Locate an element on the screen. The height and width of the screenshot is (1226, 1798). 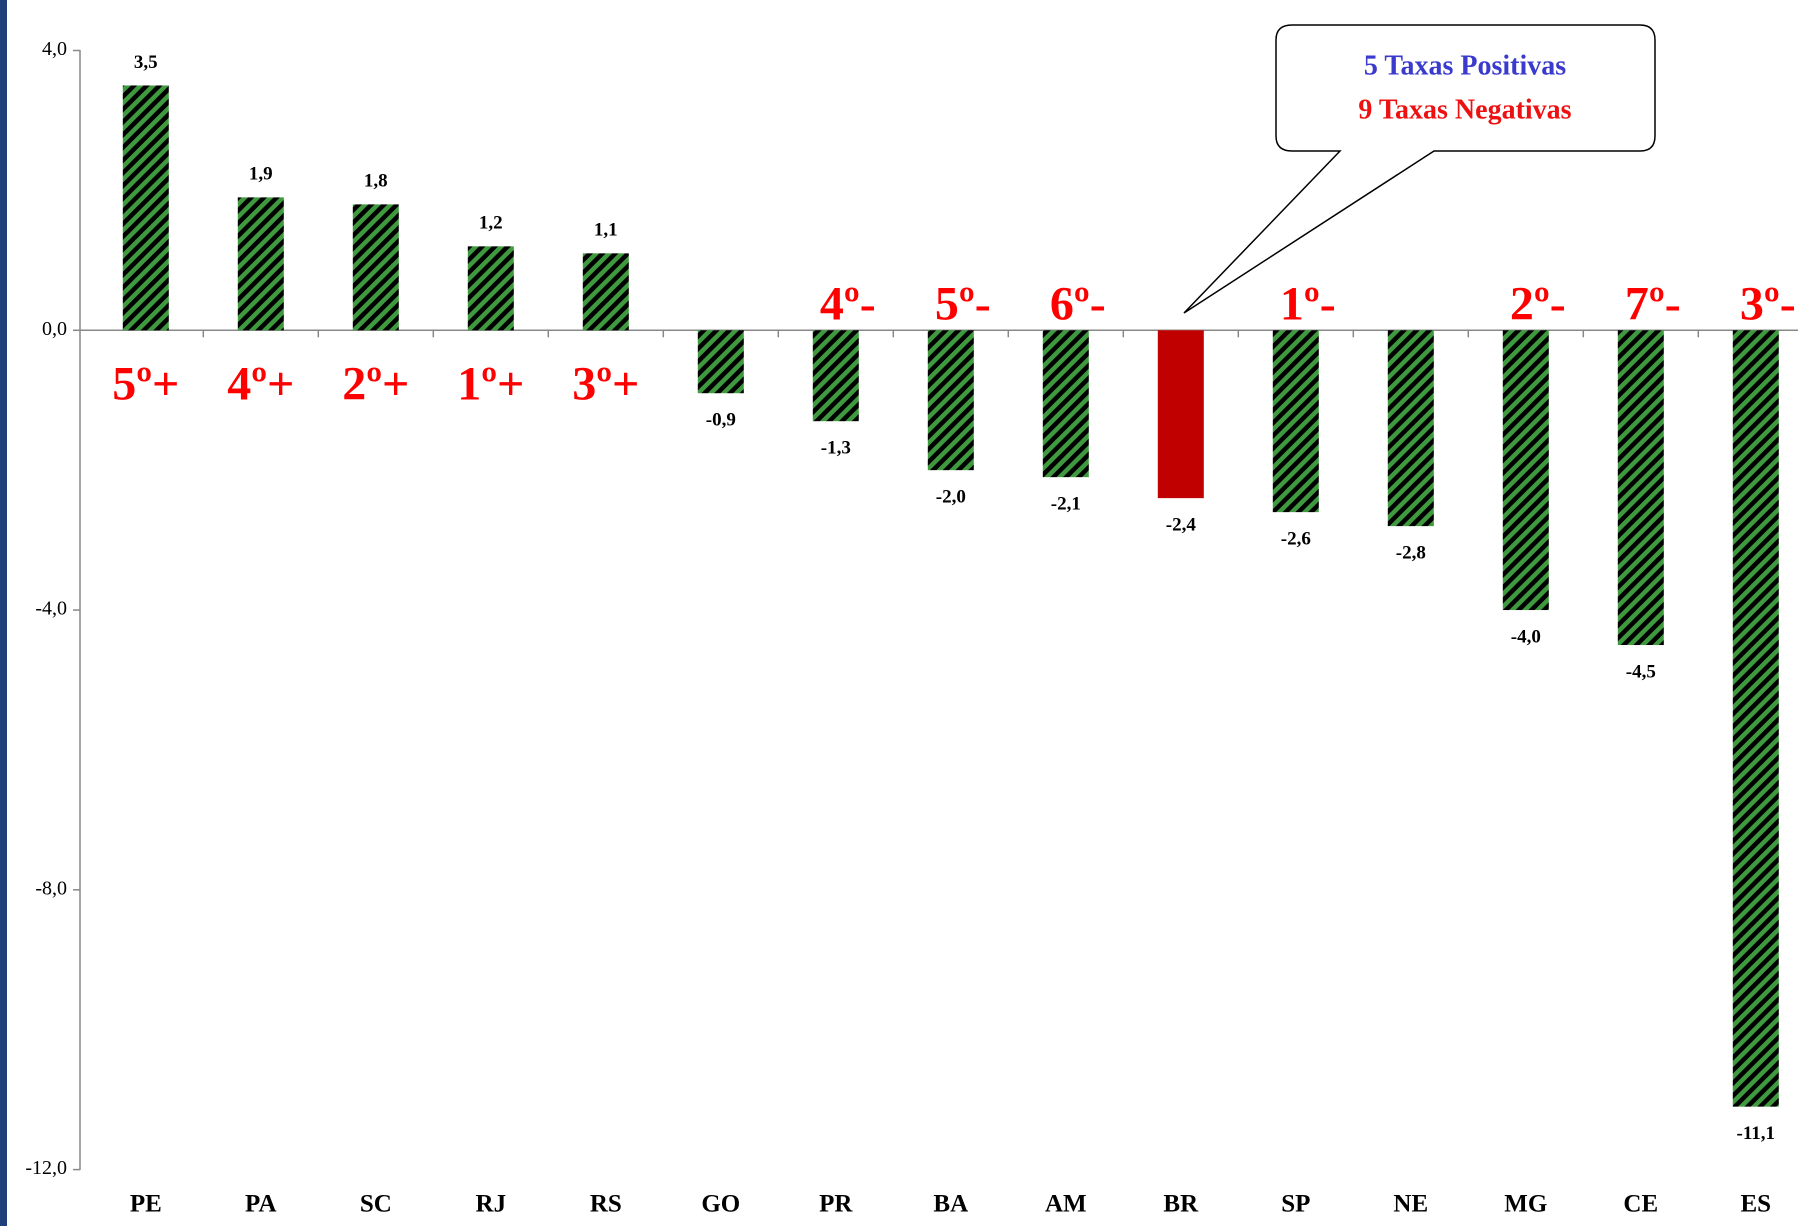
rank-label: 4º+ is located at coordinates (260, 383).